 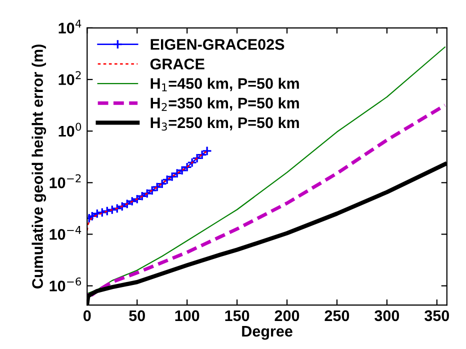 What do you see at coordinates (69, 78) in the screenshot?
I see `y-tick-label: 10$^{2}$` at bounding box center [69, 78].